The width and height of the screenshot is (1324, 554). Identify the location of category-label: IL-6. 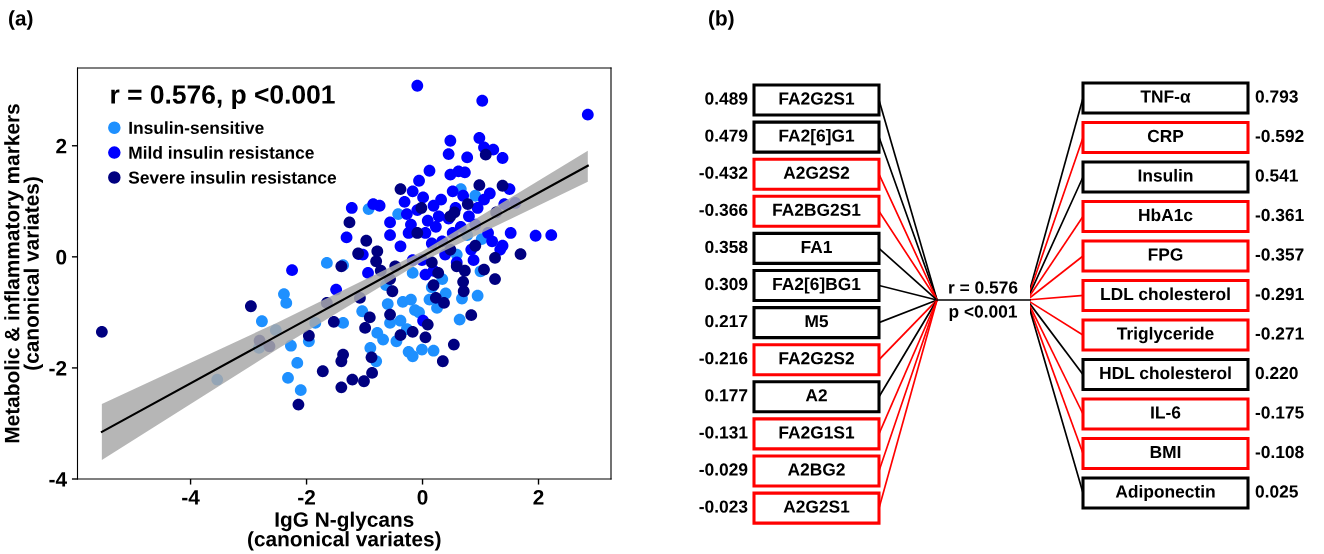
(1166, 412).